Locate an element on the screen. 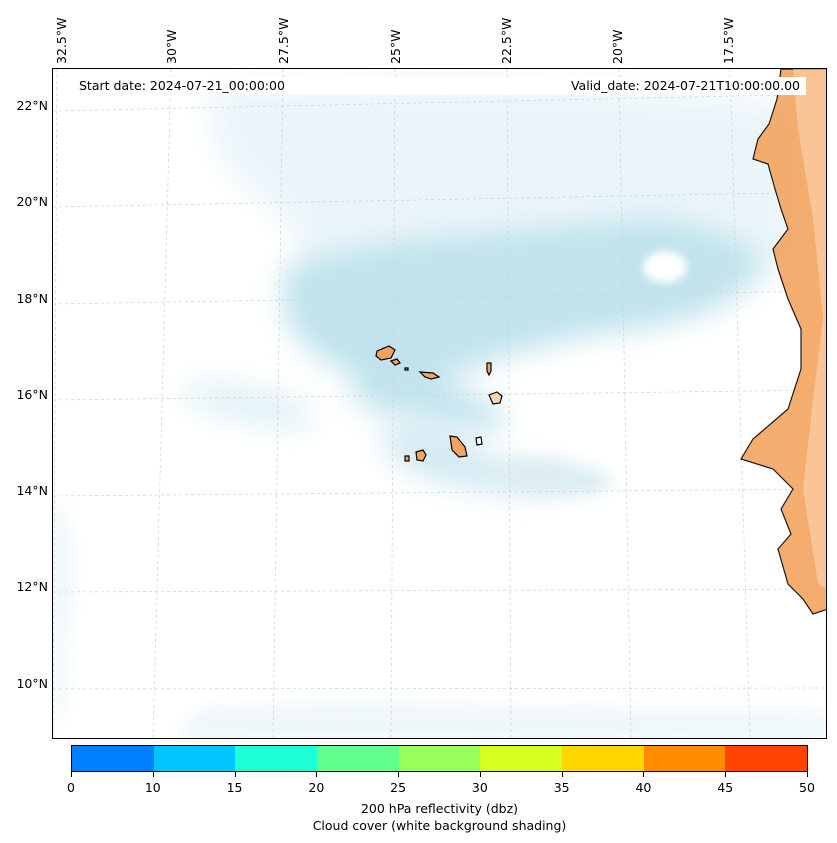 The height and width of the screenshot is (843, 837). colorbar-tick-label-45: 45 is located at coordinates (725, 787).